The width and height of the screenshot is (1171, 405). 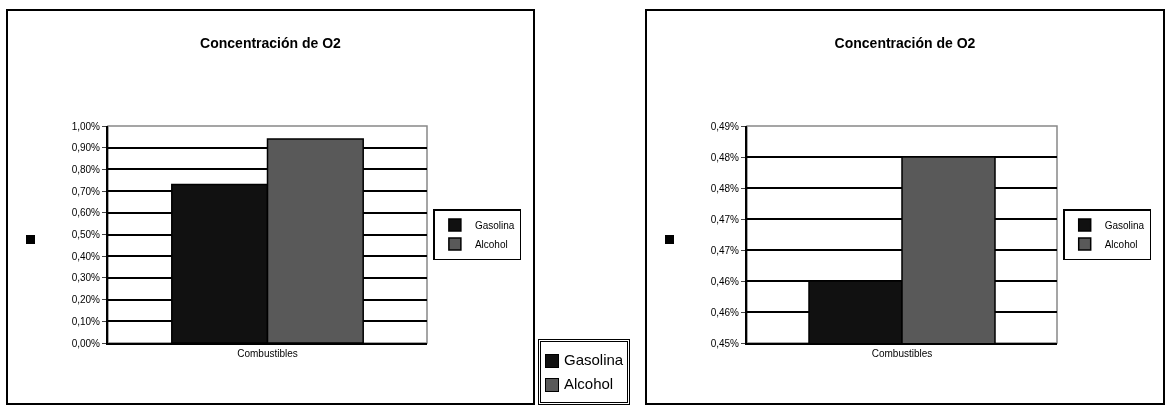 What do you see at coordinates (86, 191) in the screenshot?
I see `y-tick-label: 0,70%` at bounding box center [86, 191].